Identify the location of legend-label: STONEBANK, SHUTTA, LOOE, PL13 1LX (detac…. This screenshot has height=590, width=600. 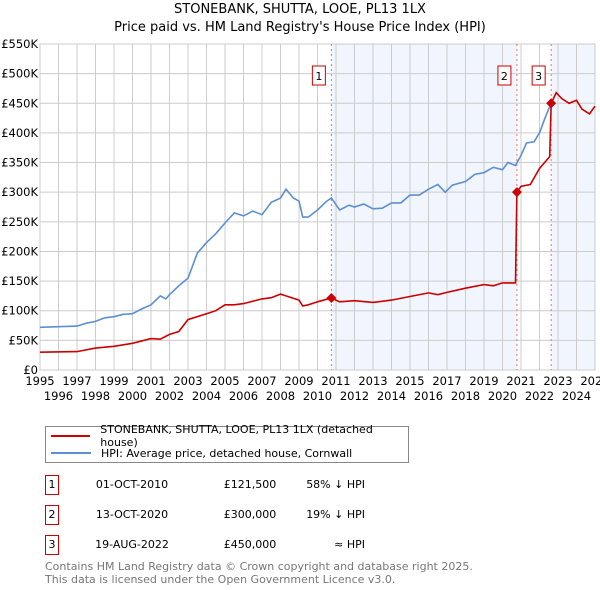
(236, 436).